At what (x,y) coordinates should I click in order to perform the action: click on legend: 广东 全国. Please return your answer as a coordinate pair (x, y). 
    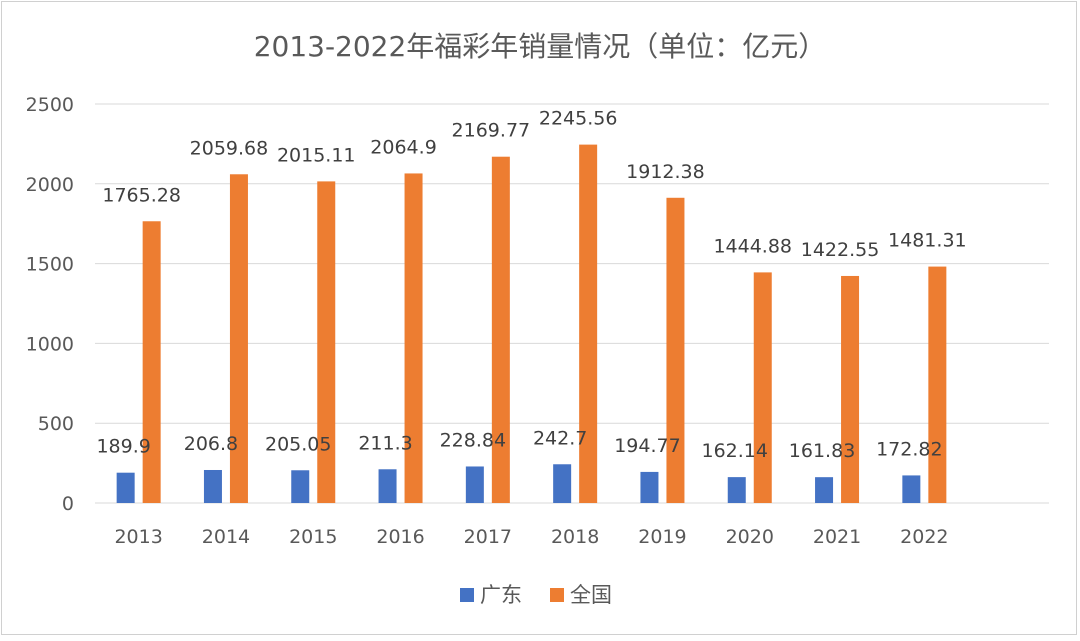
    Looking at the image, I should click on (536, 595).